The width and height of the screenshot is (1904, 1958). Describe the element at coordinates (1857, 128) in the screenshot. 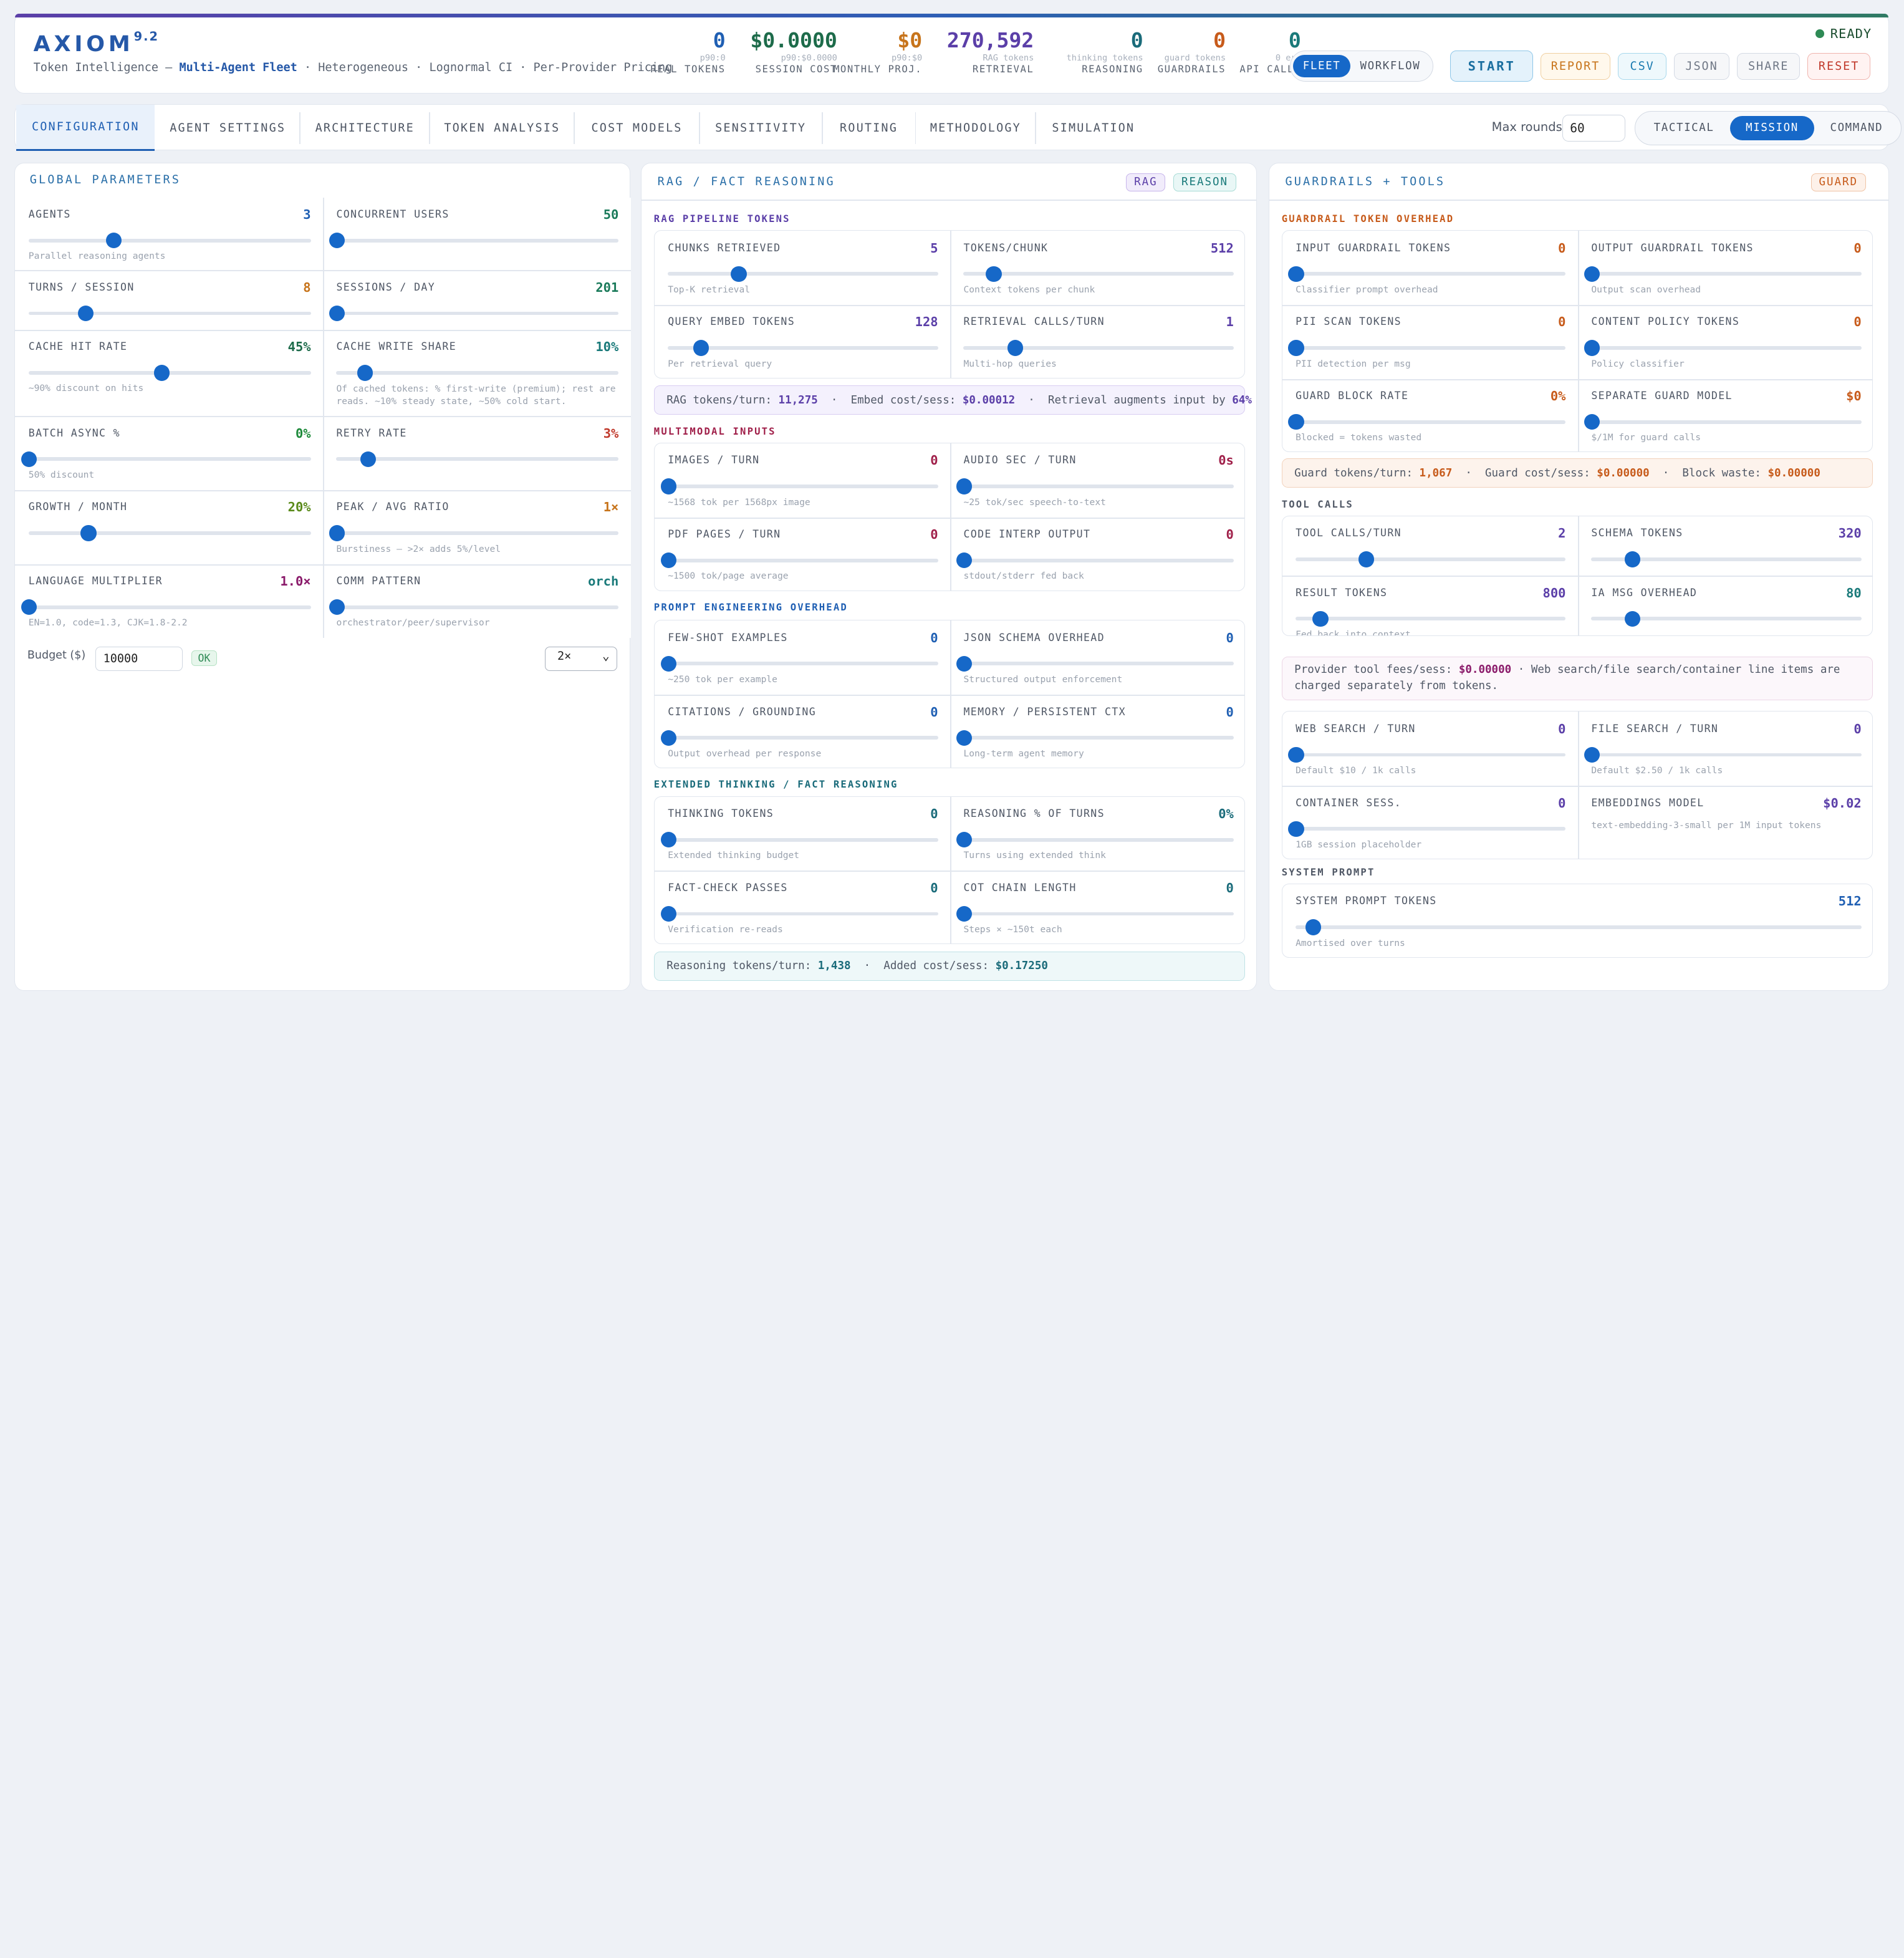

I see `mode-command: COMMAND` at that location.